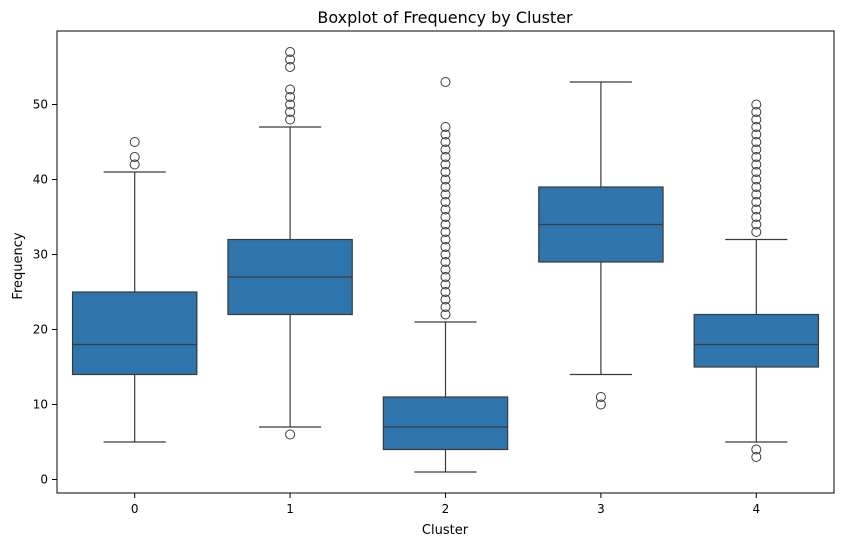  I want to click on y-tick-label: 20, so click(40, 330).